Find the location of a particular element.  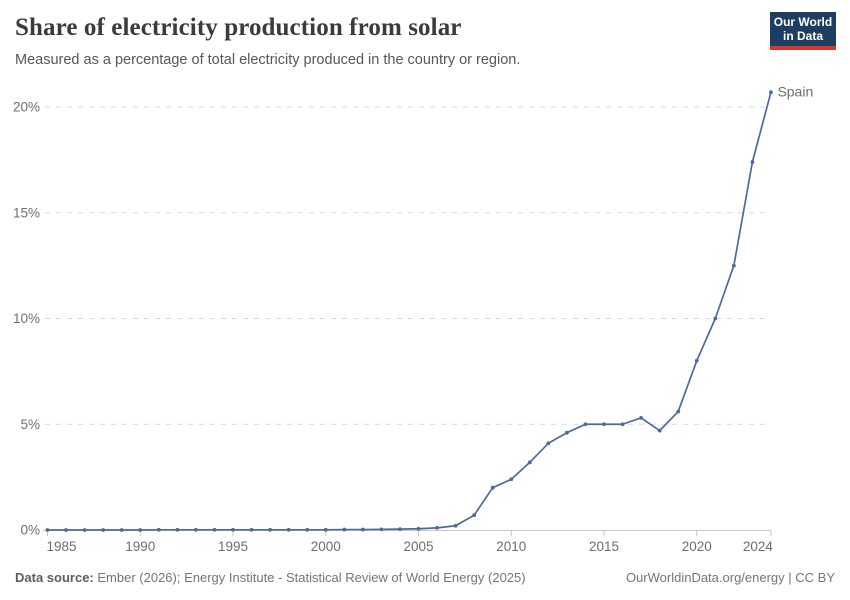

owid-logo: Our World in Data is located at coordinates (803, 31).